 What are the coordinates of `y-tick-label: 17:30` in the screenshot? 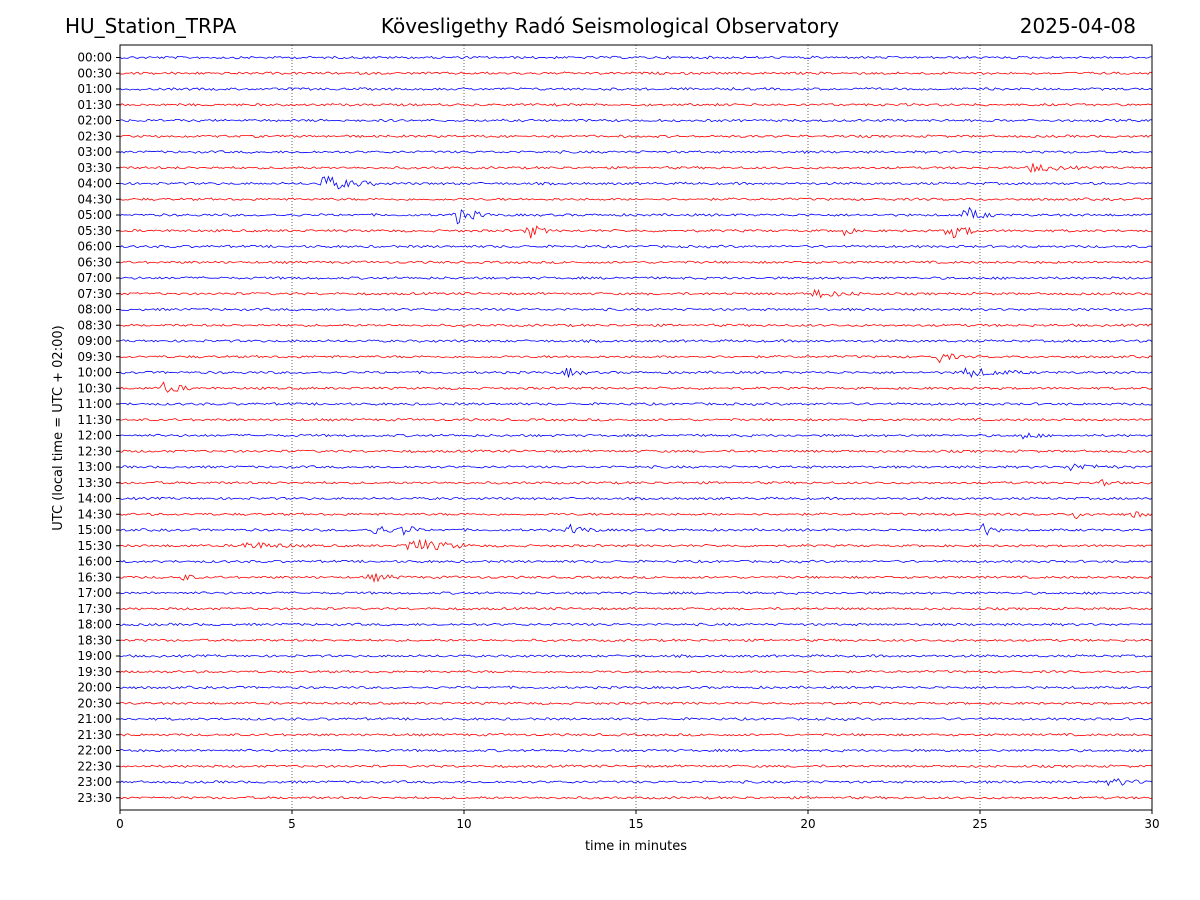 It's located at (94, 609).